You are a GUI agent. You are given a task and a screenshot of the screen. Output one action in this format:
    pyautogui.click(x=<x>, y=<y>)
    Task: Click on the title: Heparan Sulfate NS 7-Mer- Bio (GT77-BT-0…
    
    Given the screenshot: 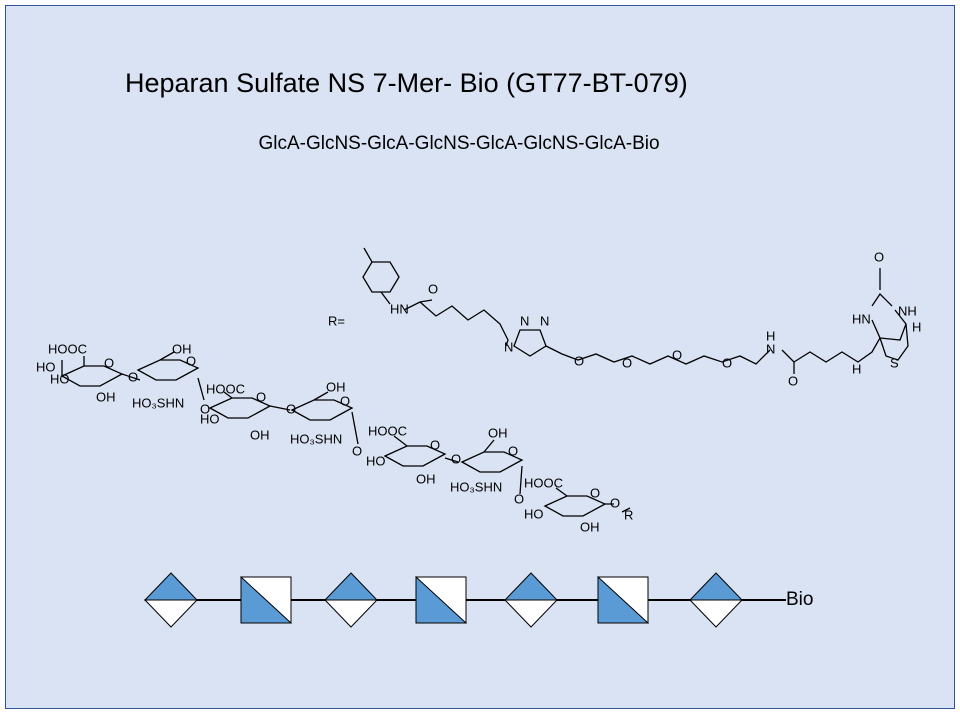 What is the action you would take?
    pyautogui.click(x=406, y=83)
    